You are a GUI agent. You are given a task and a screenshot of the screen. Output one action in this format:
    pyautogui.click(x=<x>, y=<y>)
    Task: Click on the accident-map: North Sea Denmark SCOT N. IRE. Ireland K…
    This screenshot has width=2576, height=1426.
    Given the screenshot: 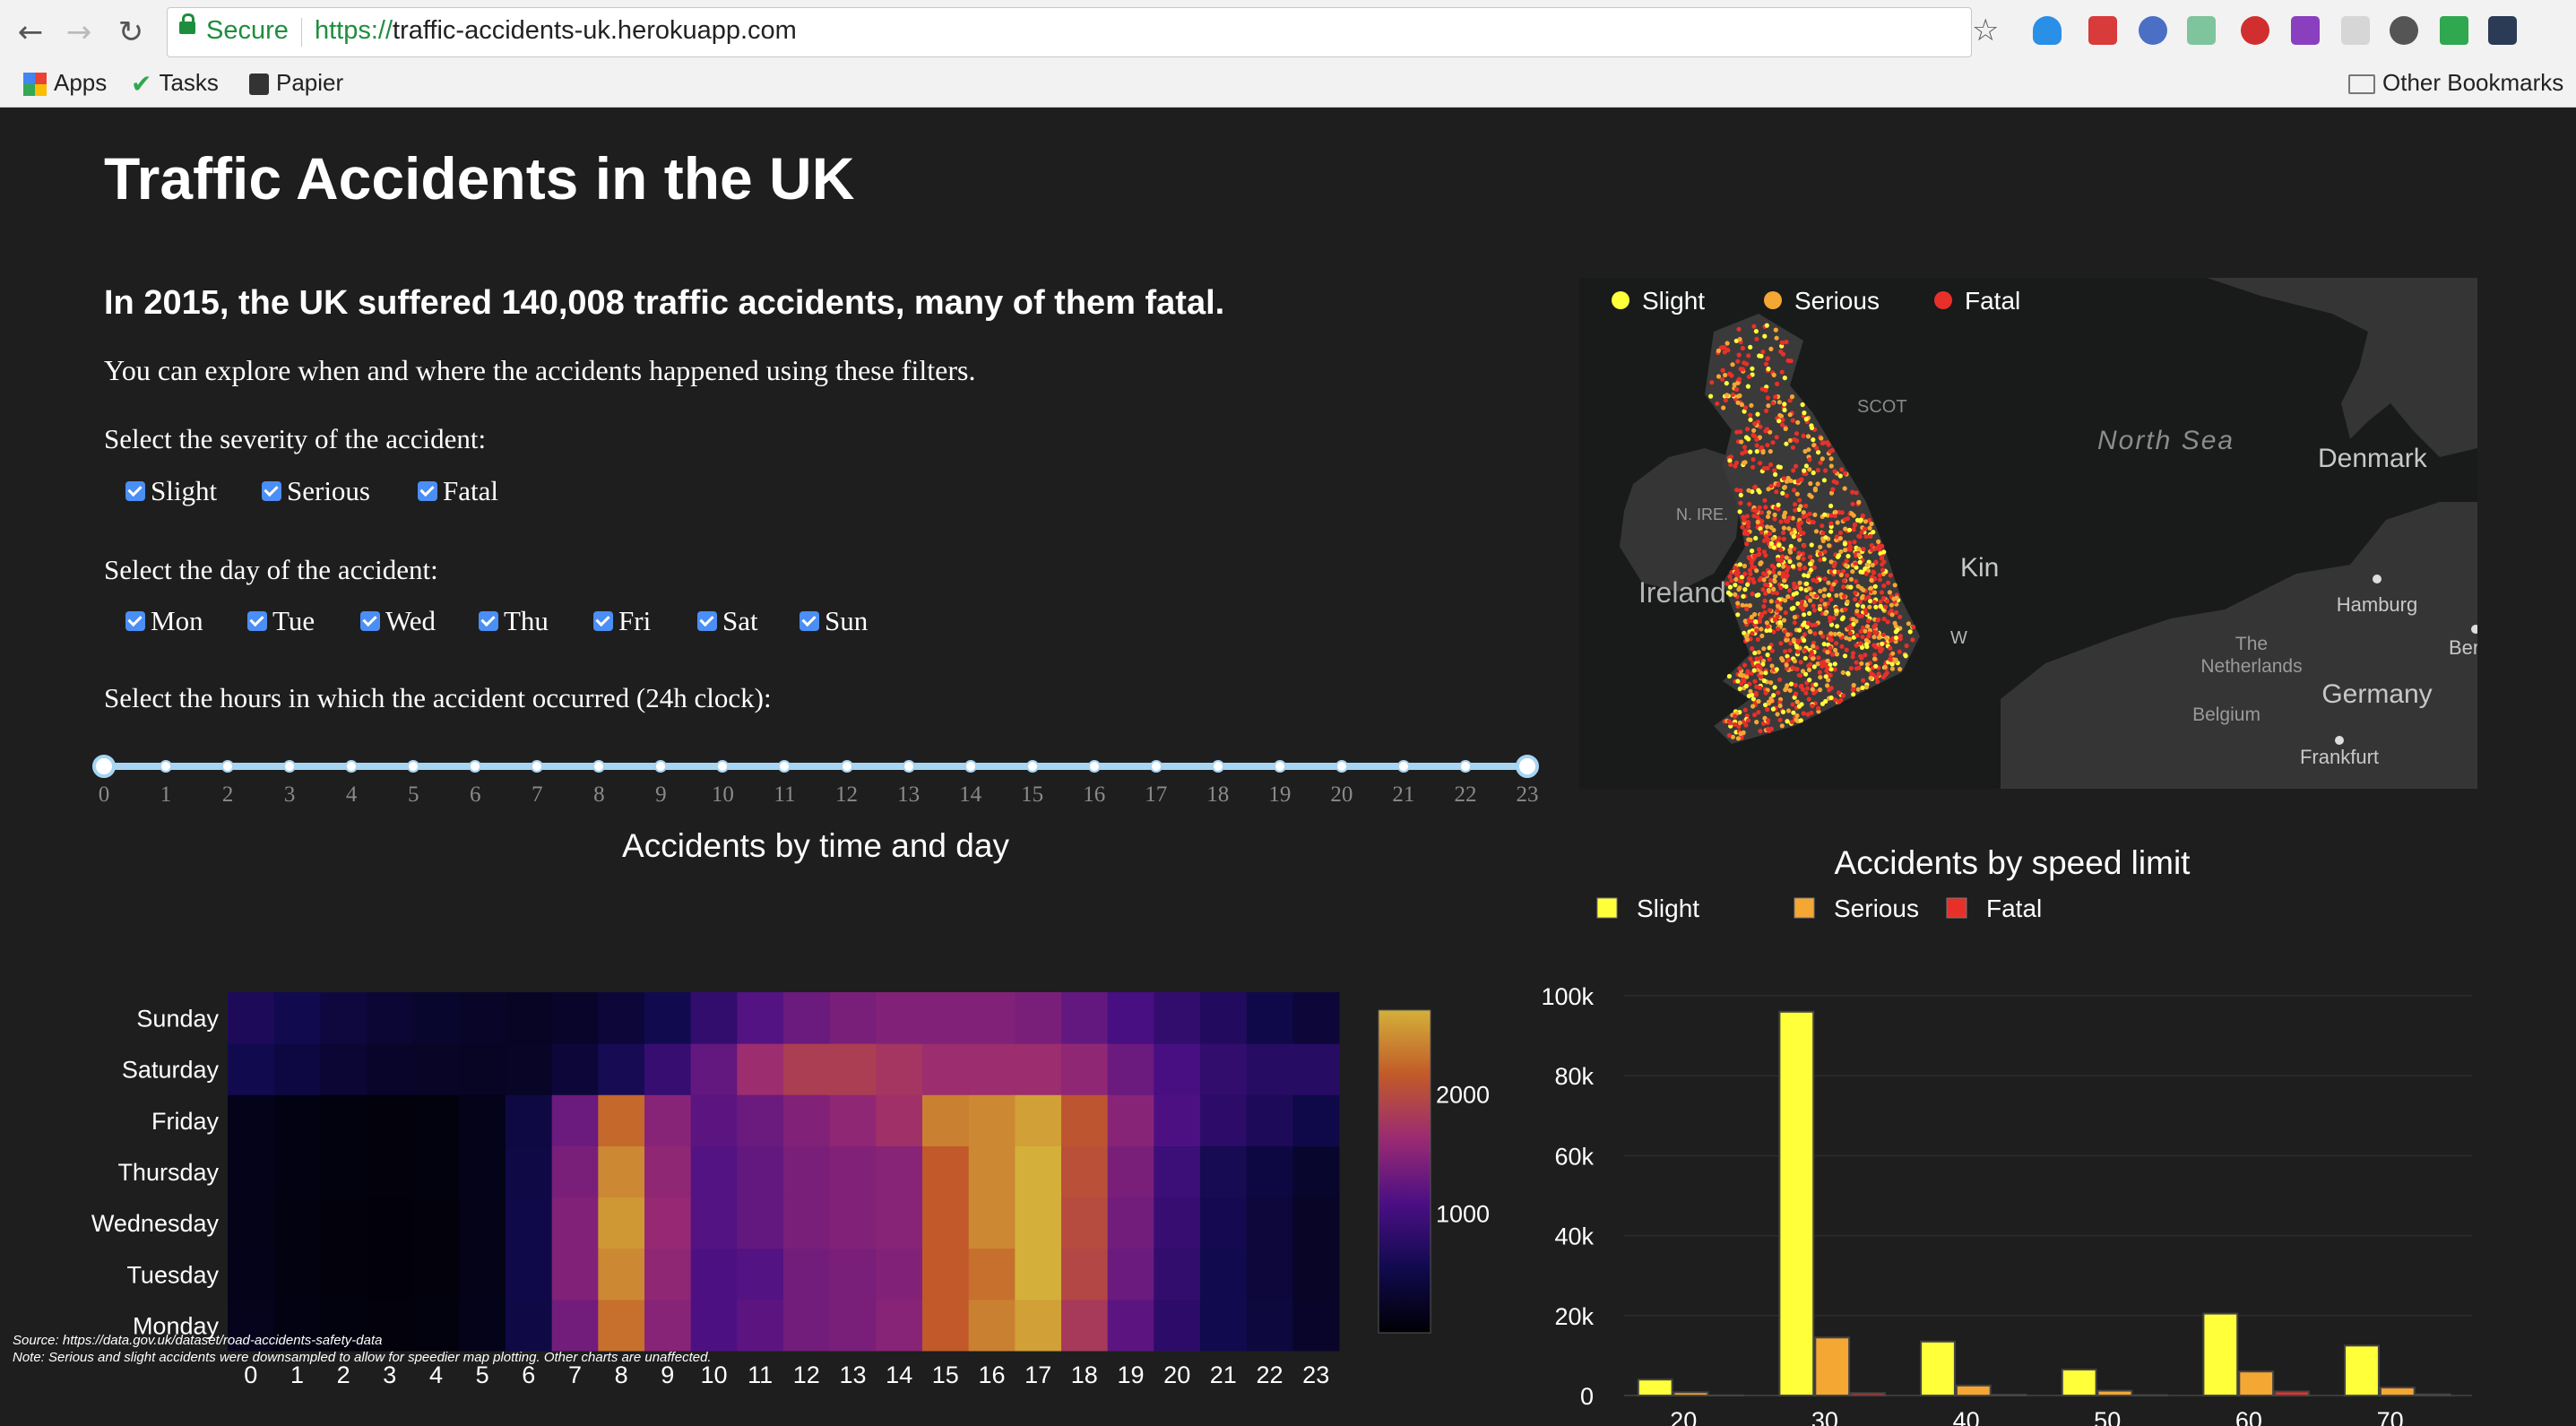 What is the action you would take?
    pyautogui.click(x=2028, y=533)
    